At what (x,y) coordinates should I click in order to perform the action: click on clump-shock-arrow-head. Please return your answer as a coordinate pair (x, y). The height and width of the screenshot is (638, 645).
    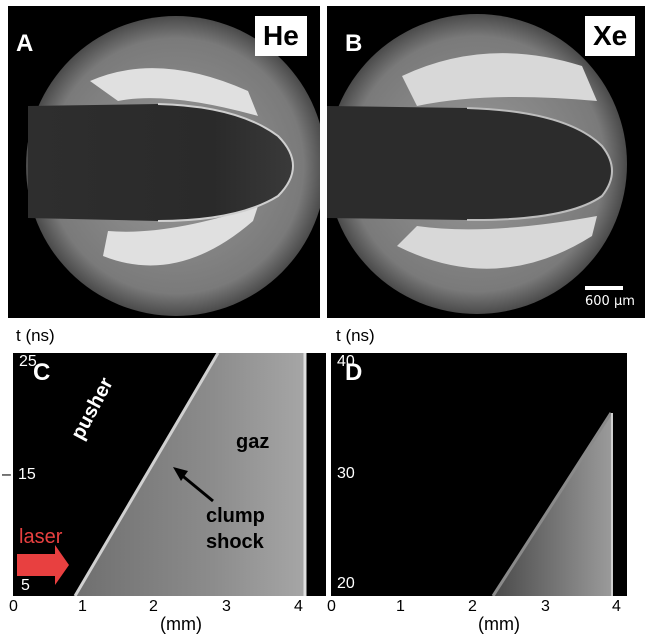
    Looking at the image, I should click on (180, 474).